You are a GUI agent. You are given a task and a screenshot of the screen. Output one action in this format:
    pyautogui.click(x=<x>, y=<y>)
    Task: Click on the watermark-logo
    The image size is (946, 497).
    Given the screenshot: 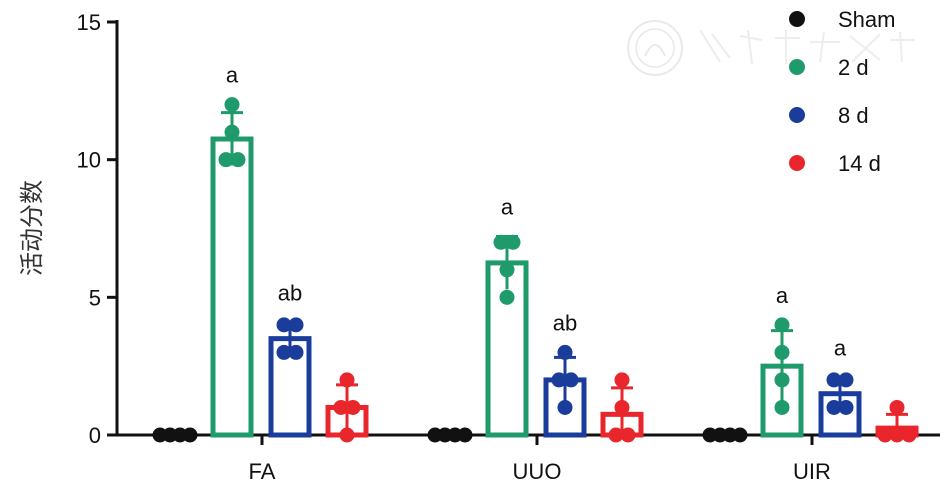 What is the action you would take?
    pyautogui.click(x=771, y=48)
    